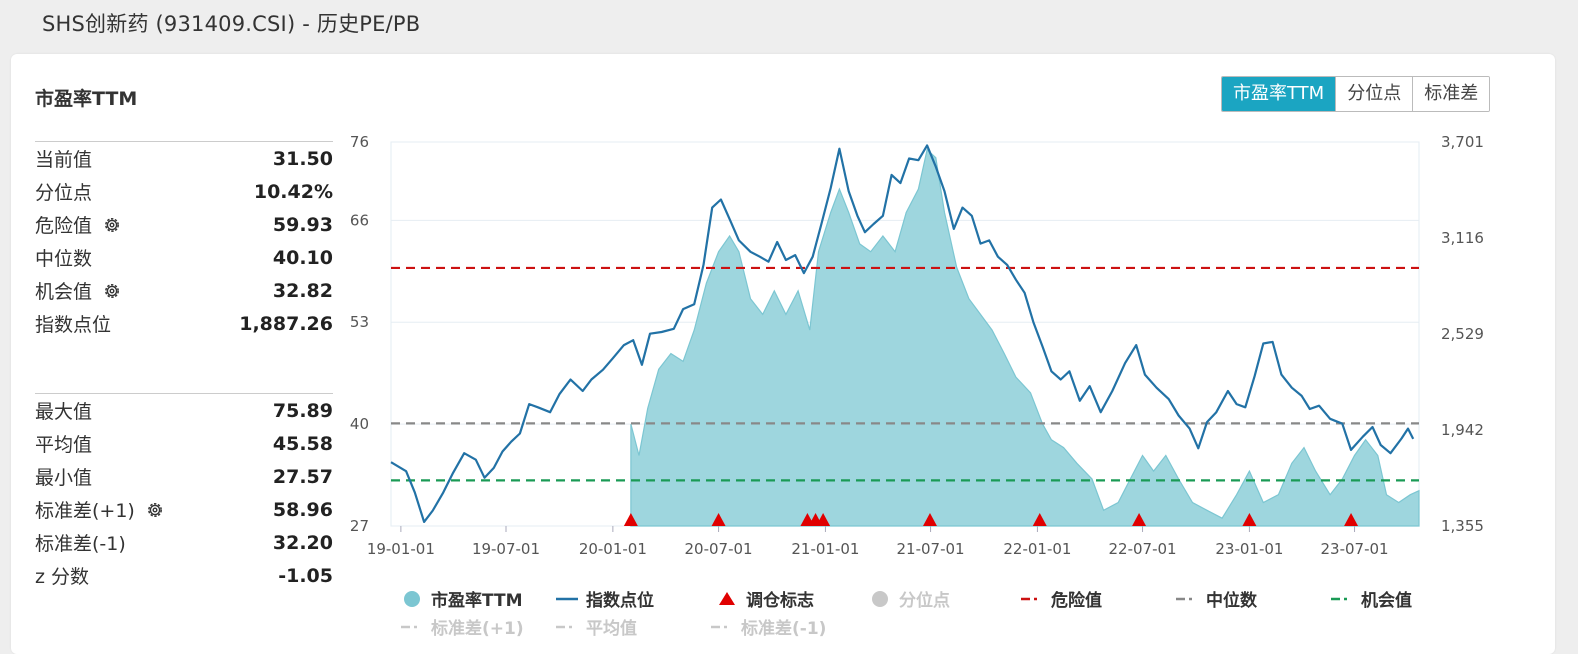 The height and width of the screenshot is (654, 1578). I want to click on x-tick-label: 20-01-01, so click(613, 549).